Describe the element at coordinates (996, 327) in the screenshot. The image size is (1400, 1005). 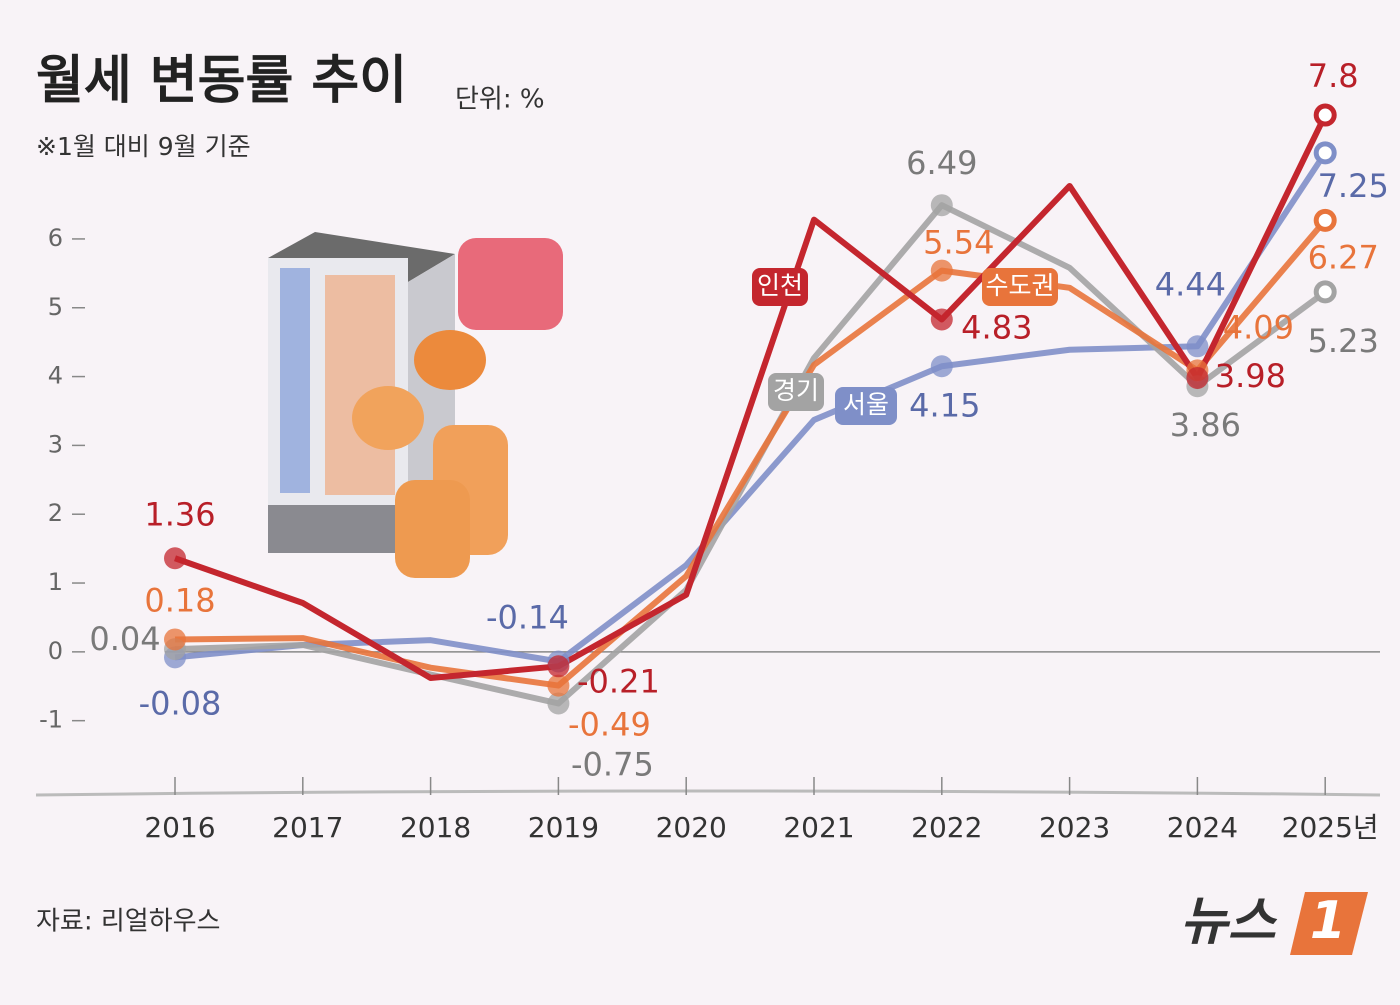
I see `data-label: 4.83` at that location.